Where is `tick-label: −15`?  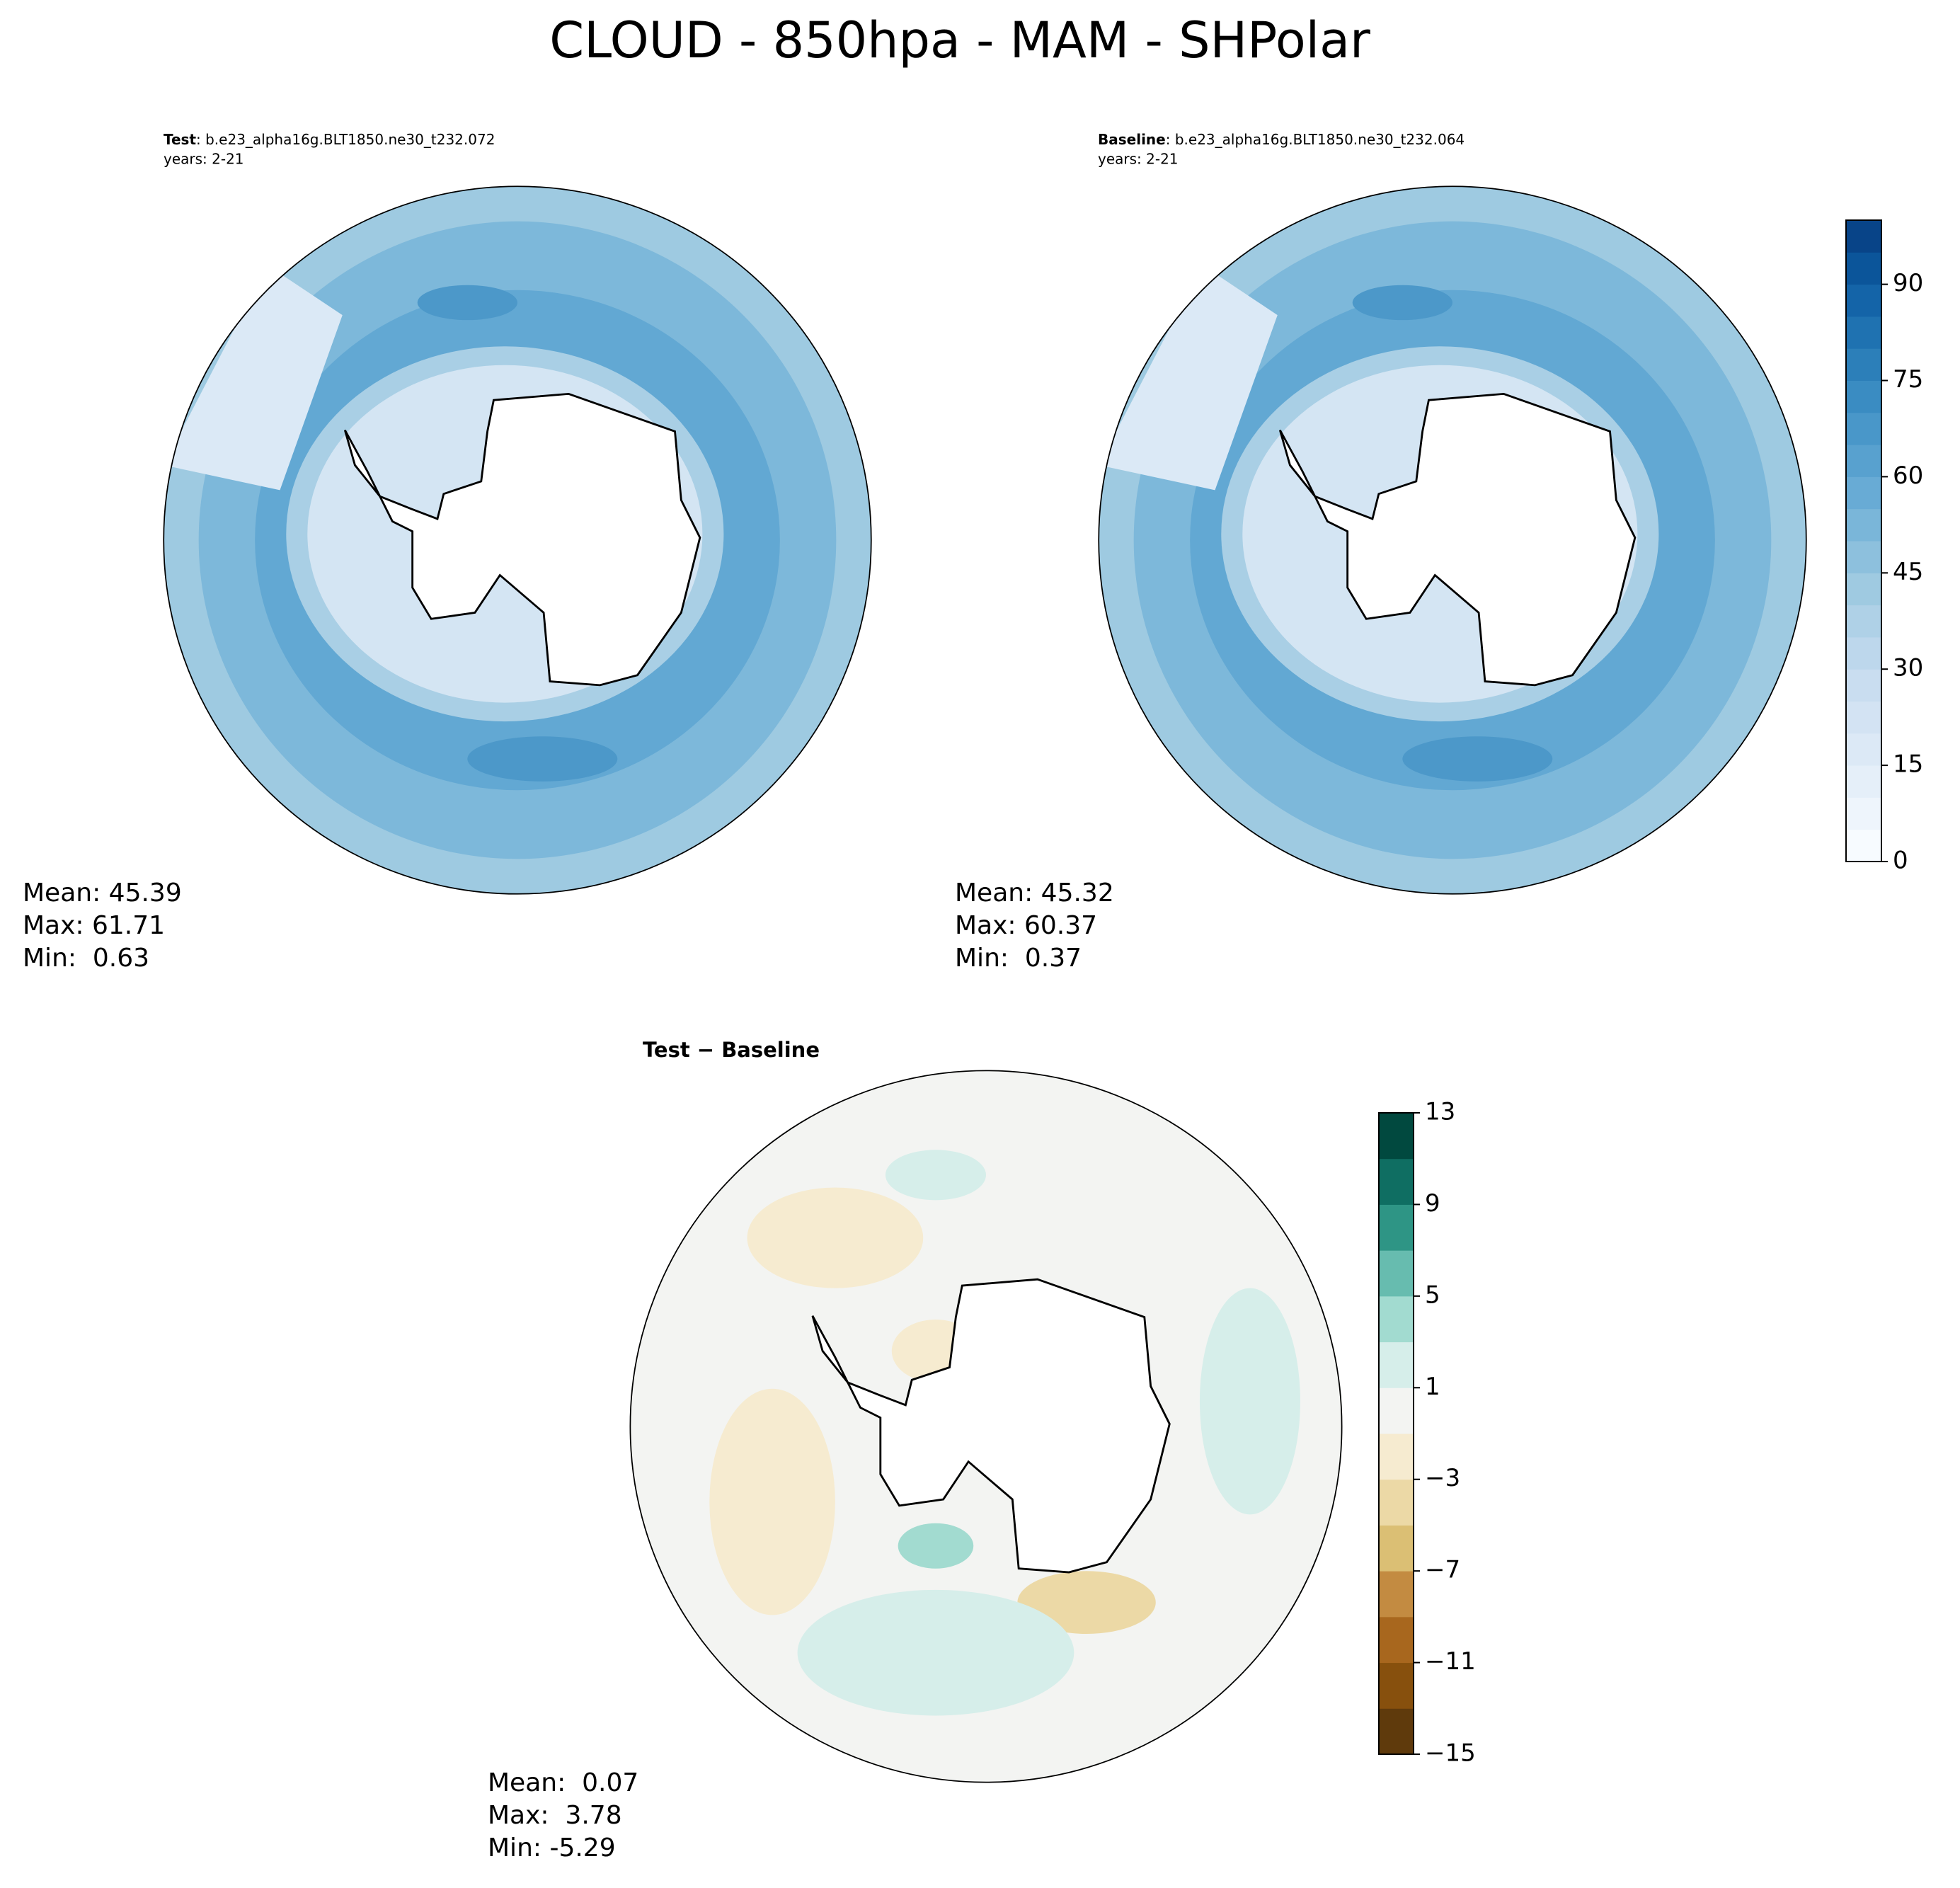
tick-label: −15 is located at coordinates (1450, 1754).